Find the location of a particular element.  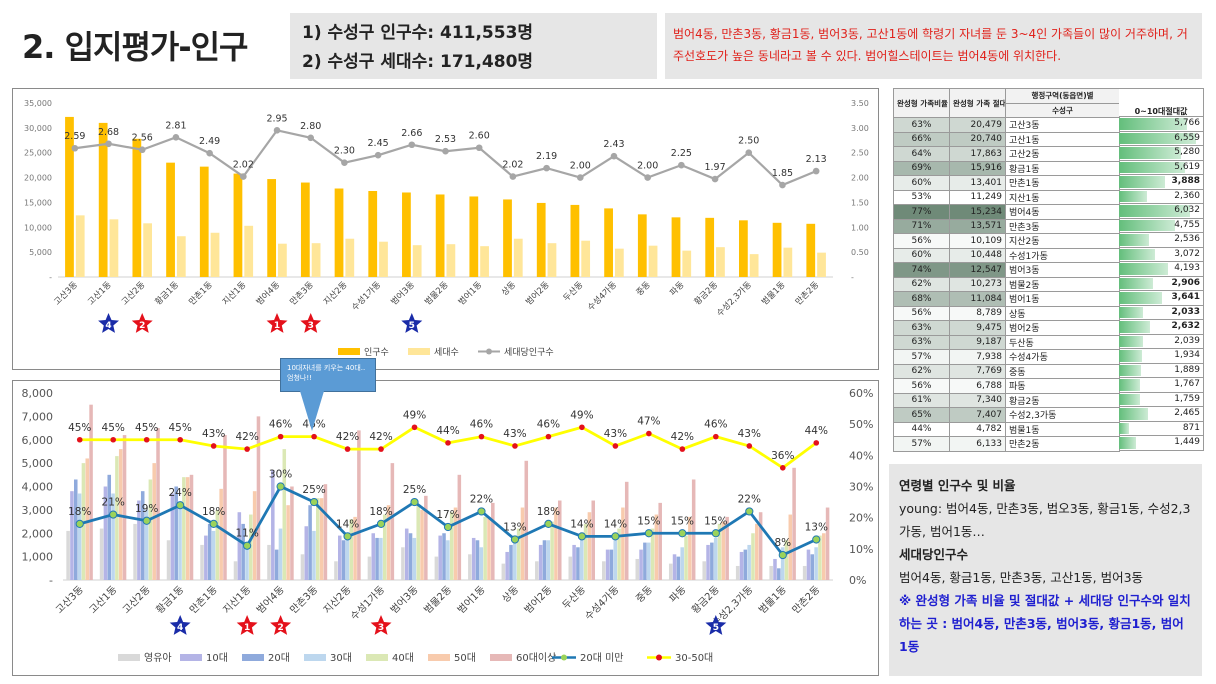

x-tick-label: 수성4가동 is located at coordinates (602, 296).